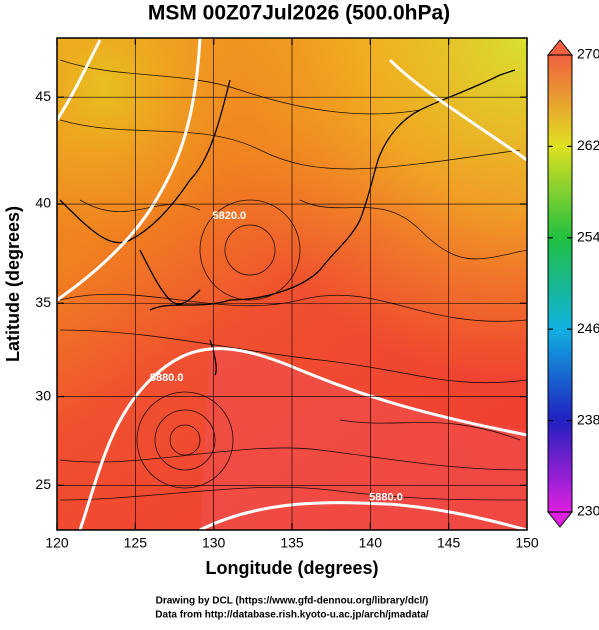 The height and width of the screenshot is (630, 599). Describe the element at coordinates (214, 543) in the screenshot. I see `x-tick-label: 130` at that location.